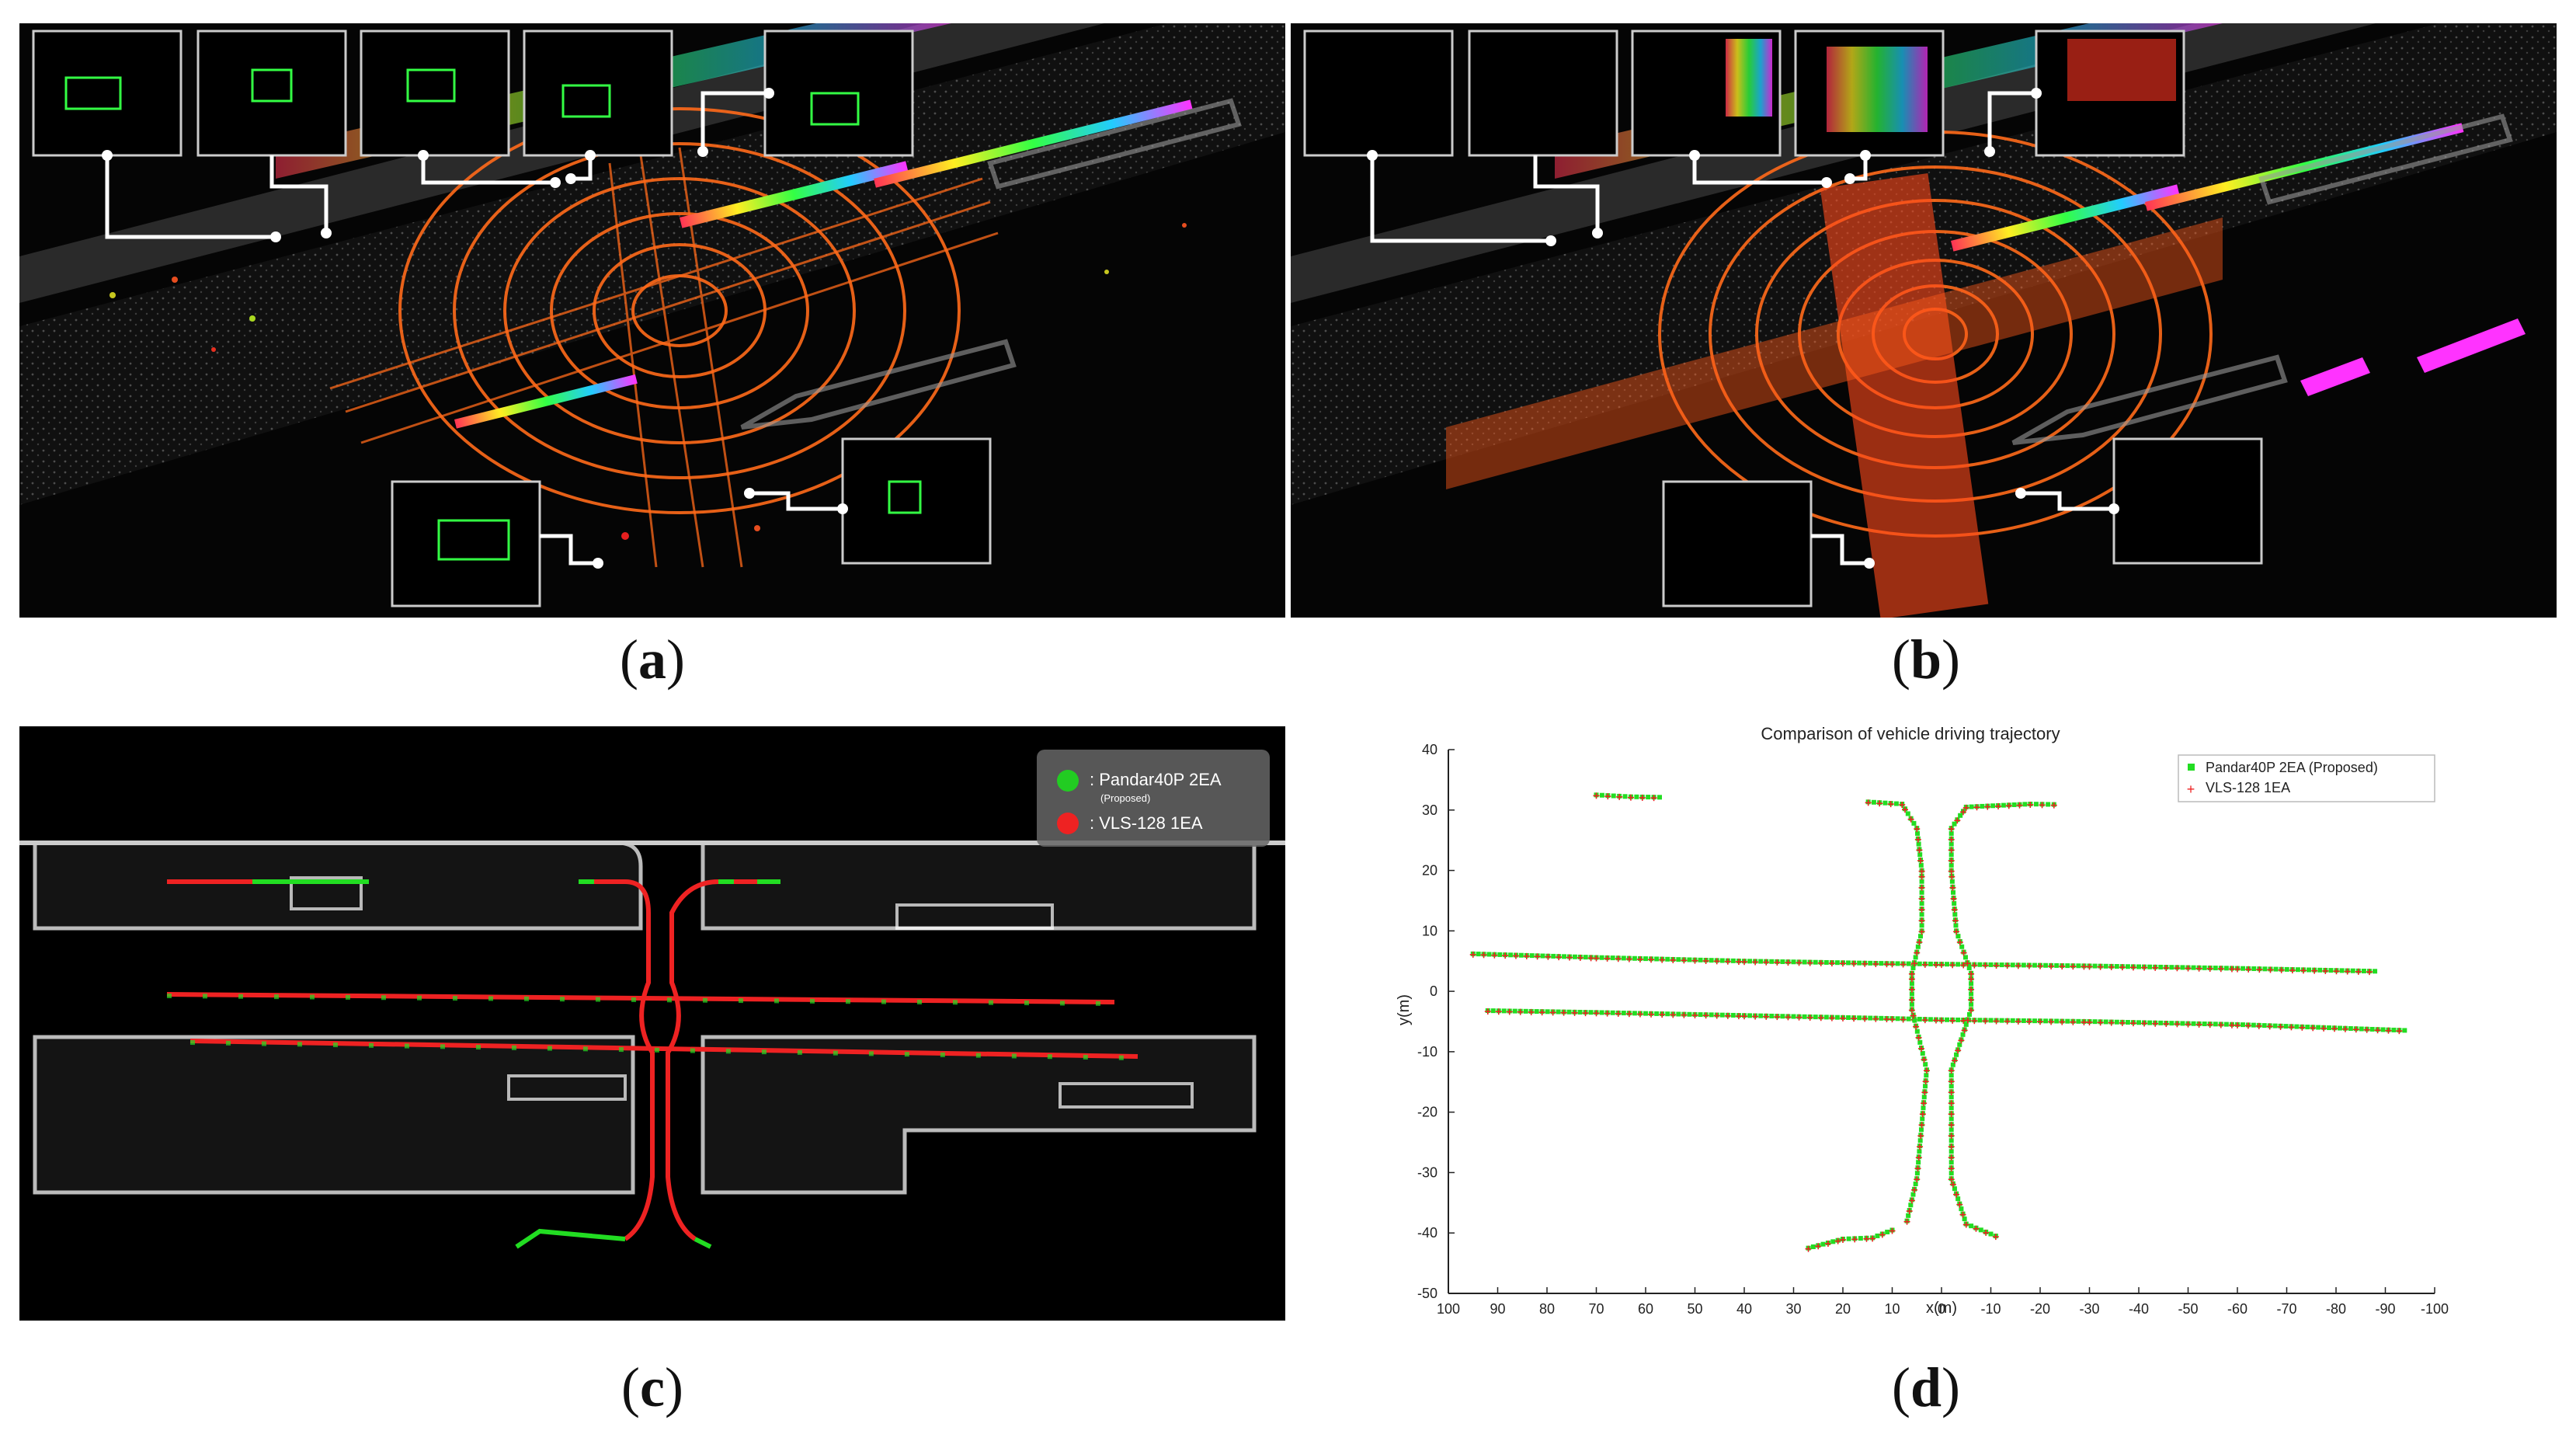  I want to click on legend-label-vls: : VLS-128 1EA, so click(1146, 823).